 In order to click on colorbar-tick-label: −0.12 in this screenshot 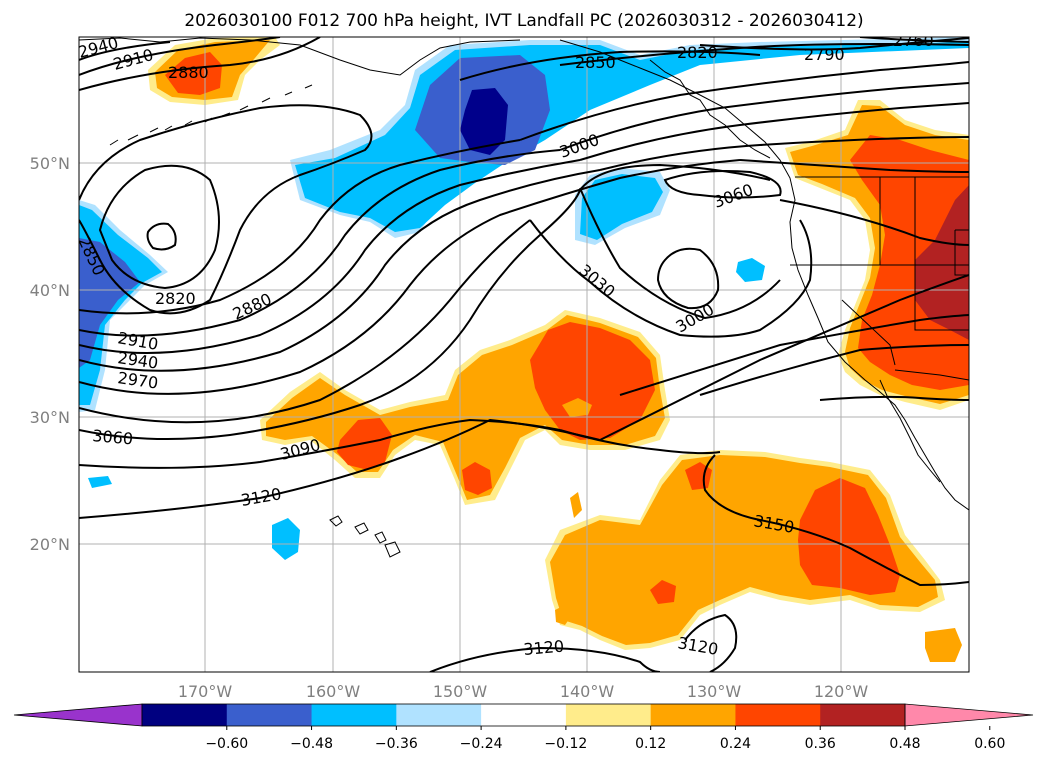, I will do `click(565, 744)`.